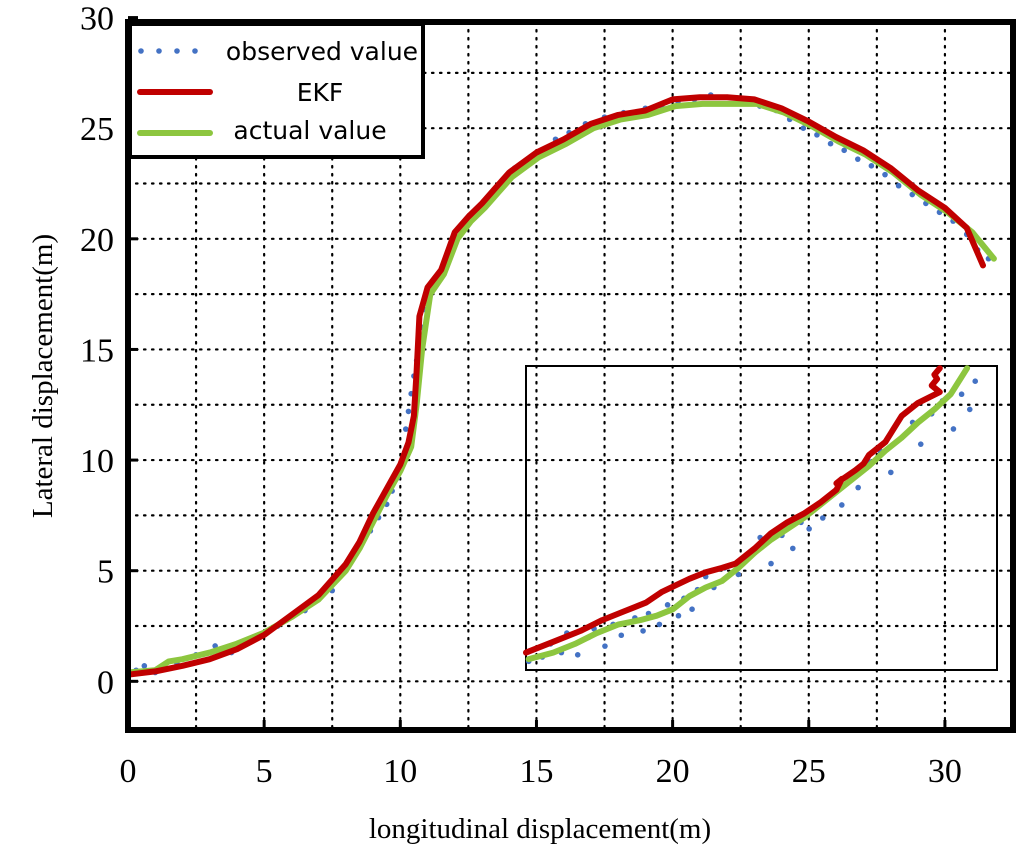 The height and width of the screenshot is (865, 1033). Describe the element at coordinates (809, 771) in the screenshot. I see `x-tick-label: 25` at that location.